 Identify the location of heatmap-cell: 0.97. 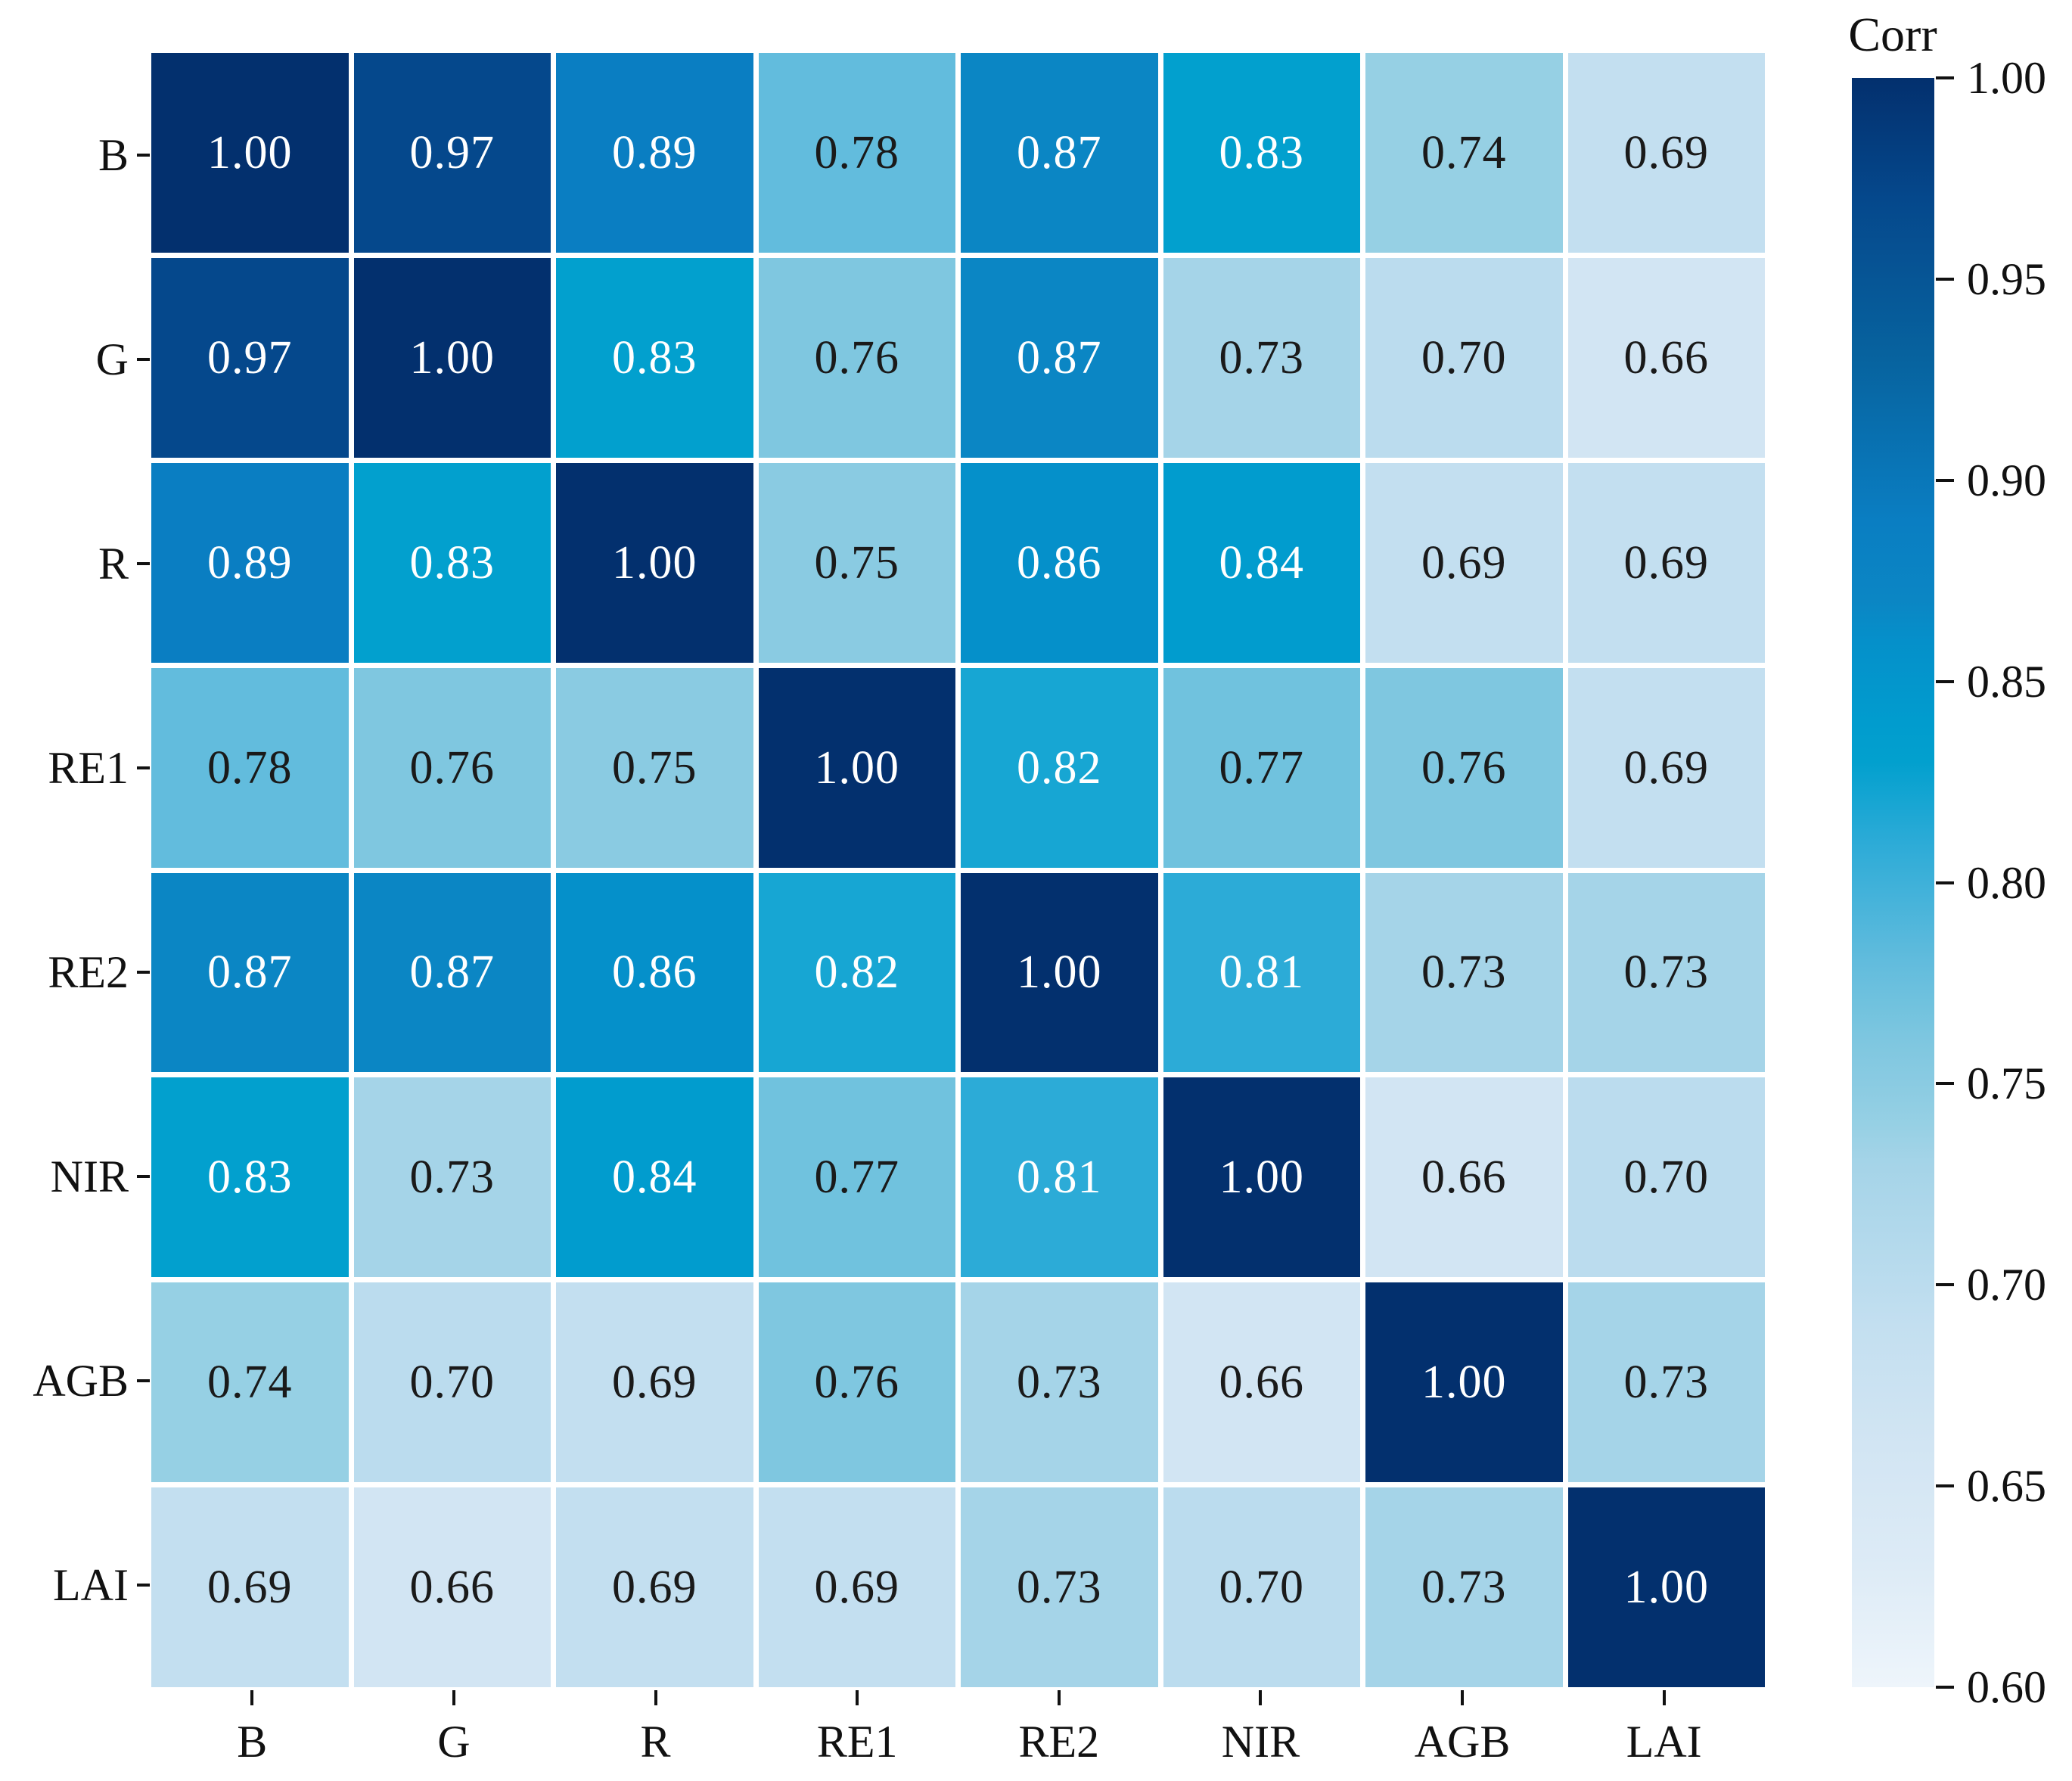
(452, 153).